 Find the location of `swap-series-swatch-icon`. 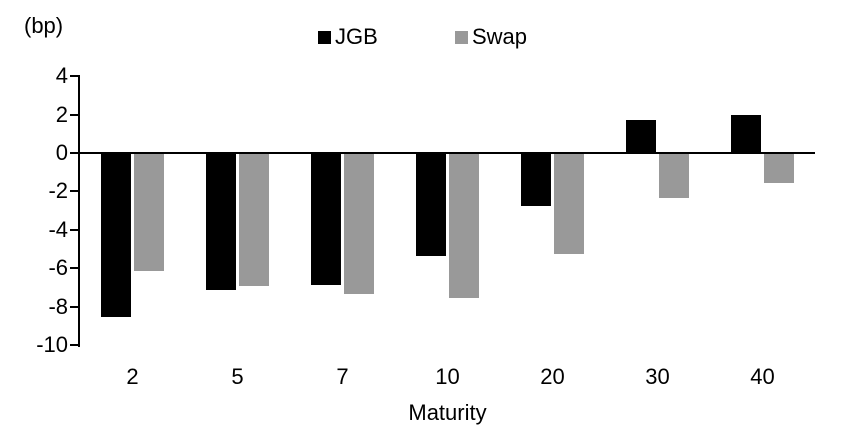

swap-series-swatch-icon is located at coordinates (461, 37).